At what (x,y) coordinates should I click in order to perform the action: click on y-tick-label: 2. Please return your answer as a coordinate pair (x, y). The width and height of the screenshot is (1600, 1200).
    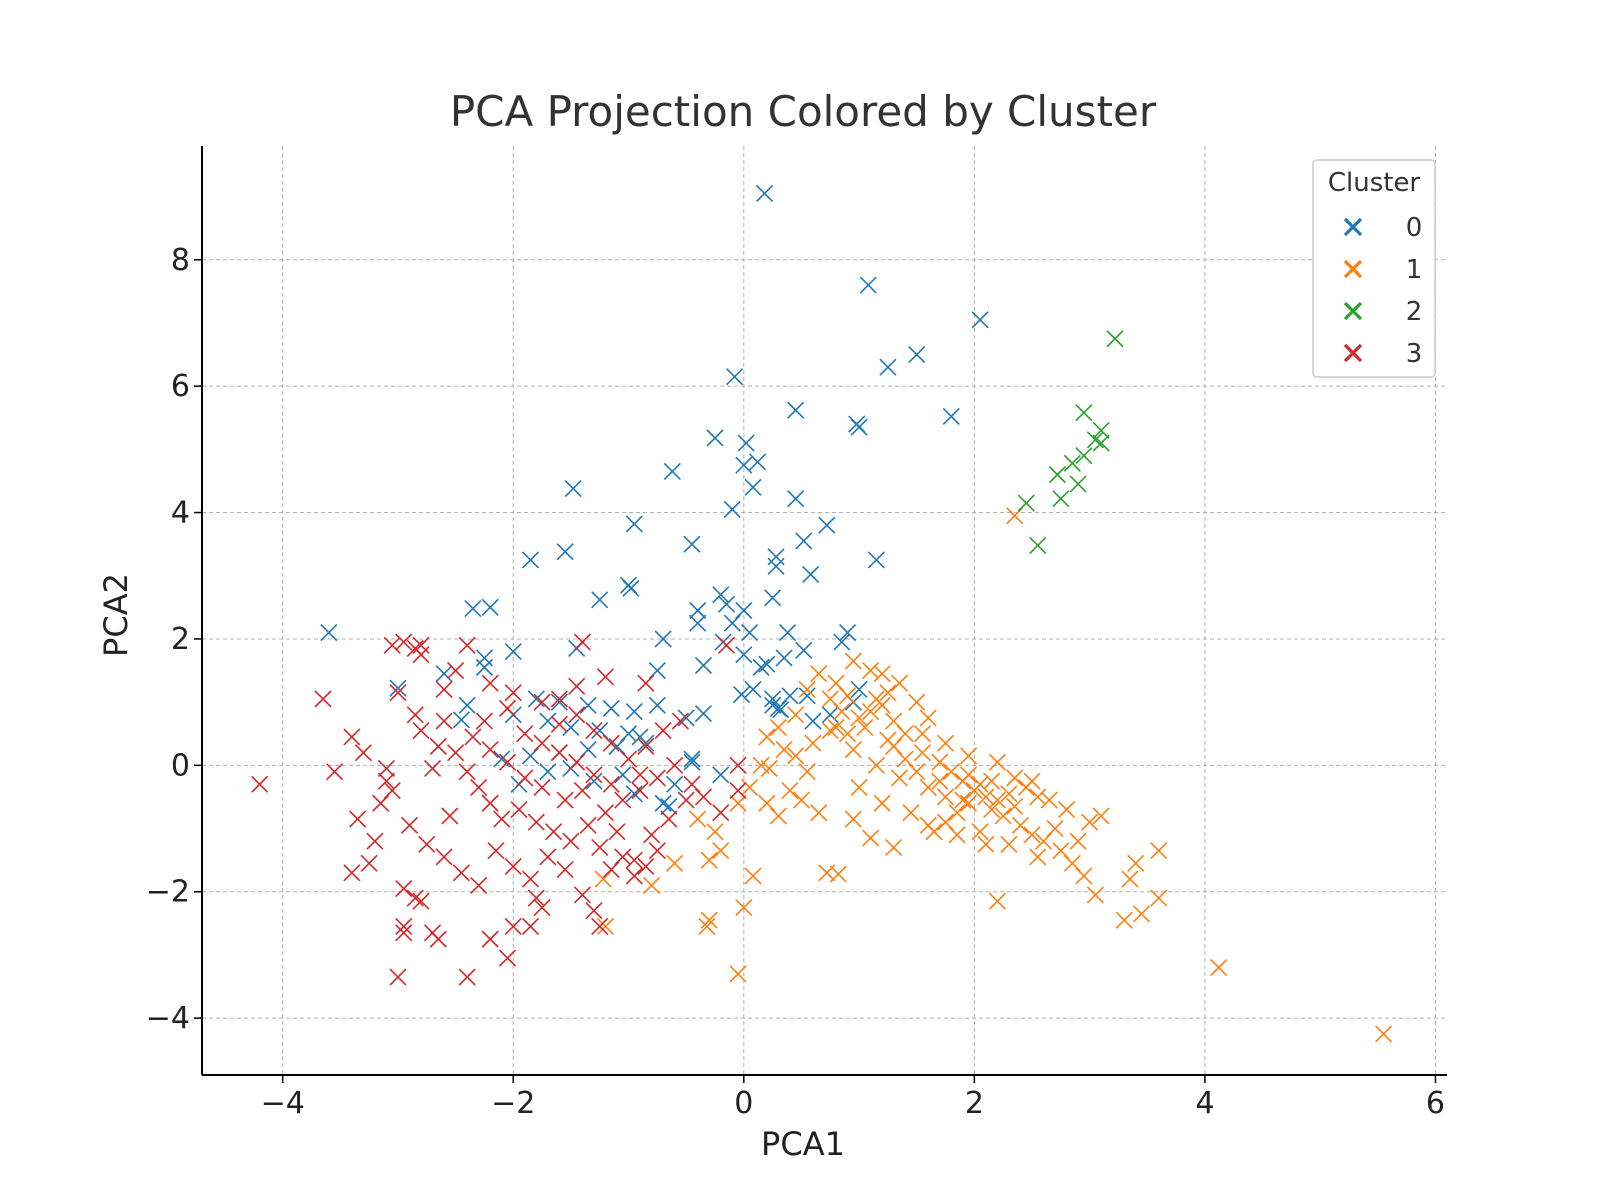
    Looking at the image, I should click on (180, 639).